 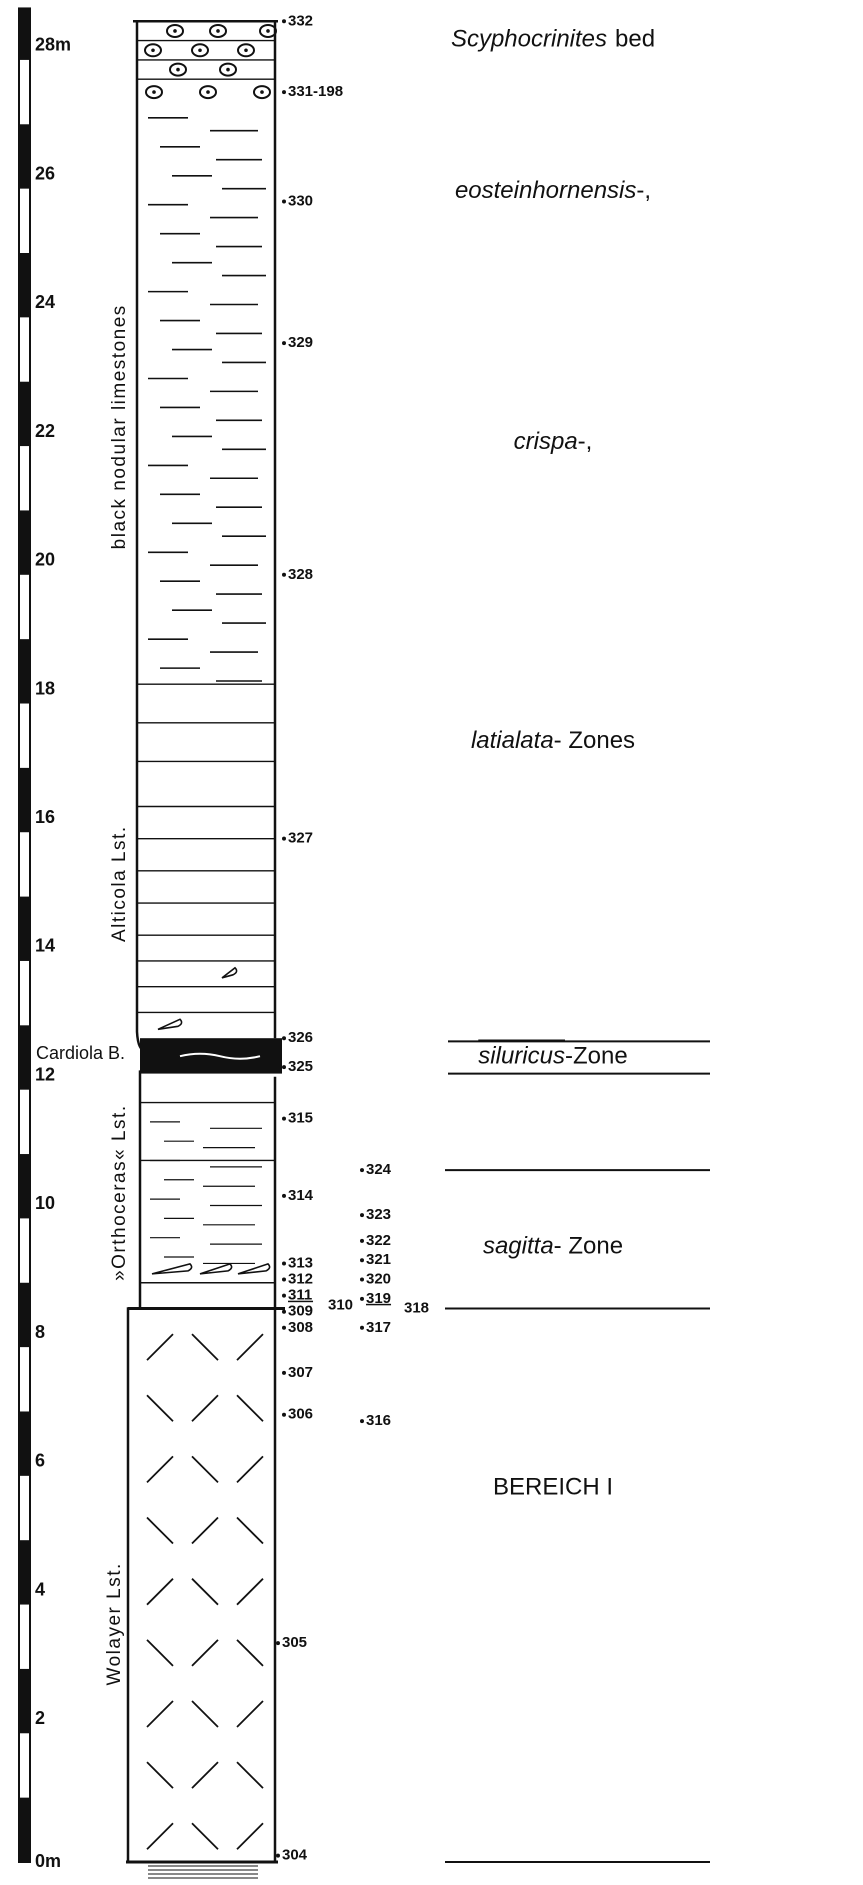 I want to click on scale-label: 0m, so click(x=48, y=1861).